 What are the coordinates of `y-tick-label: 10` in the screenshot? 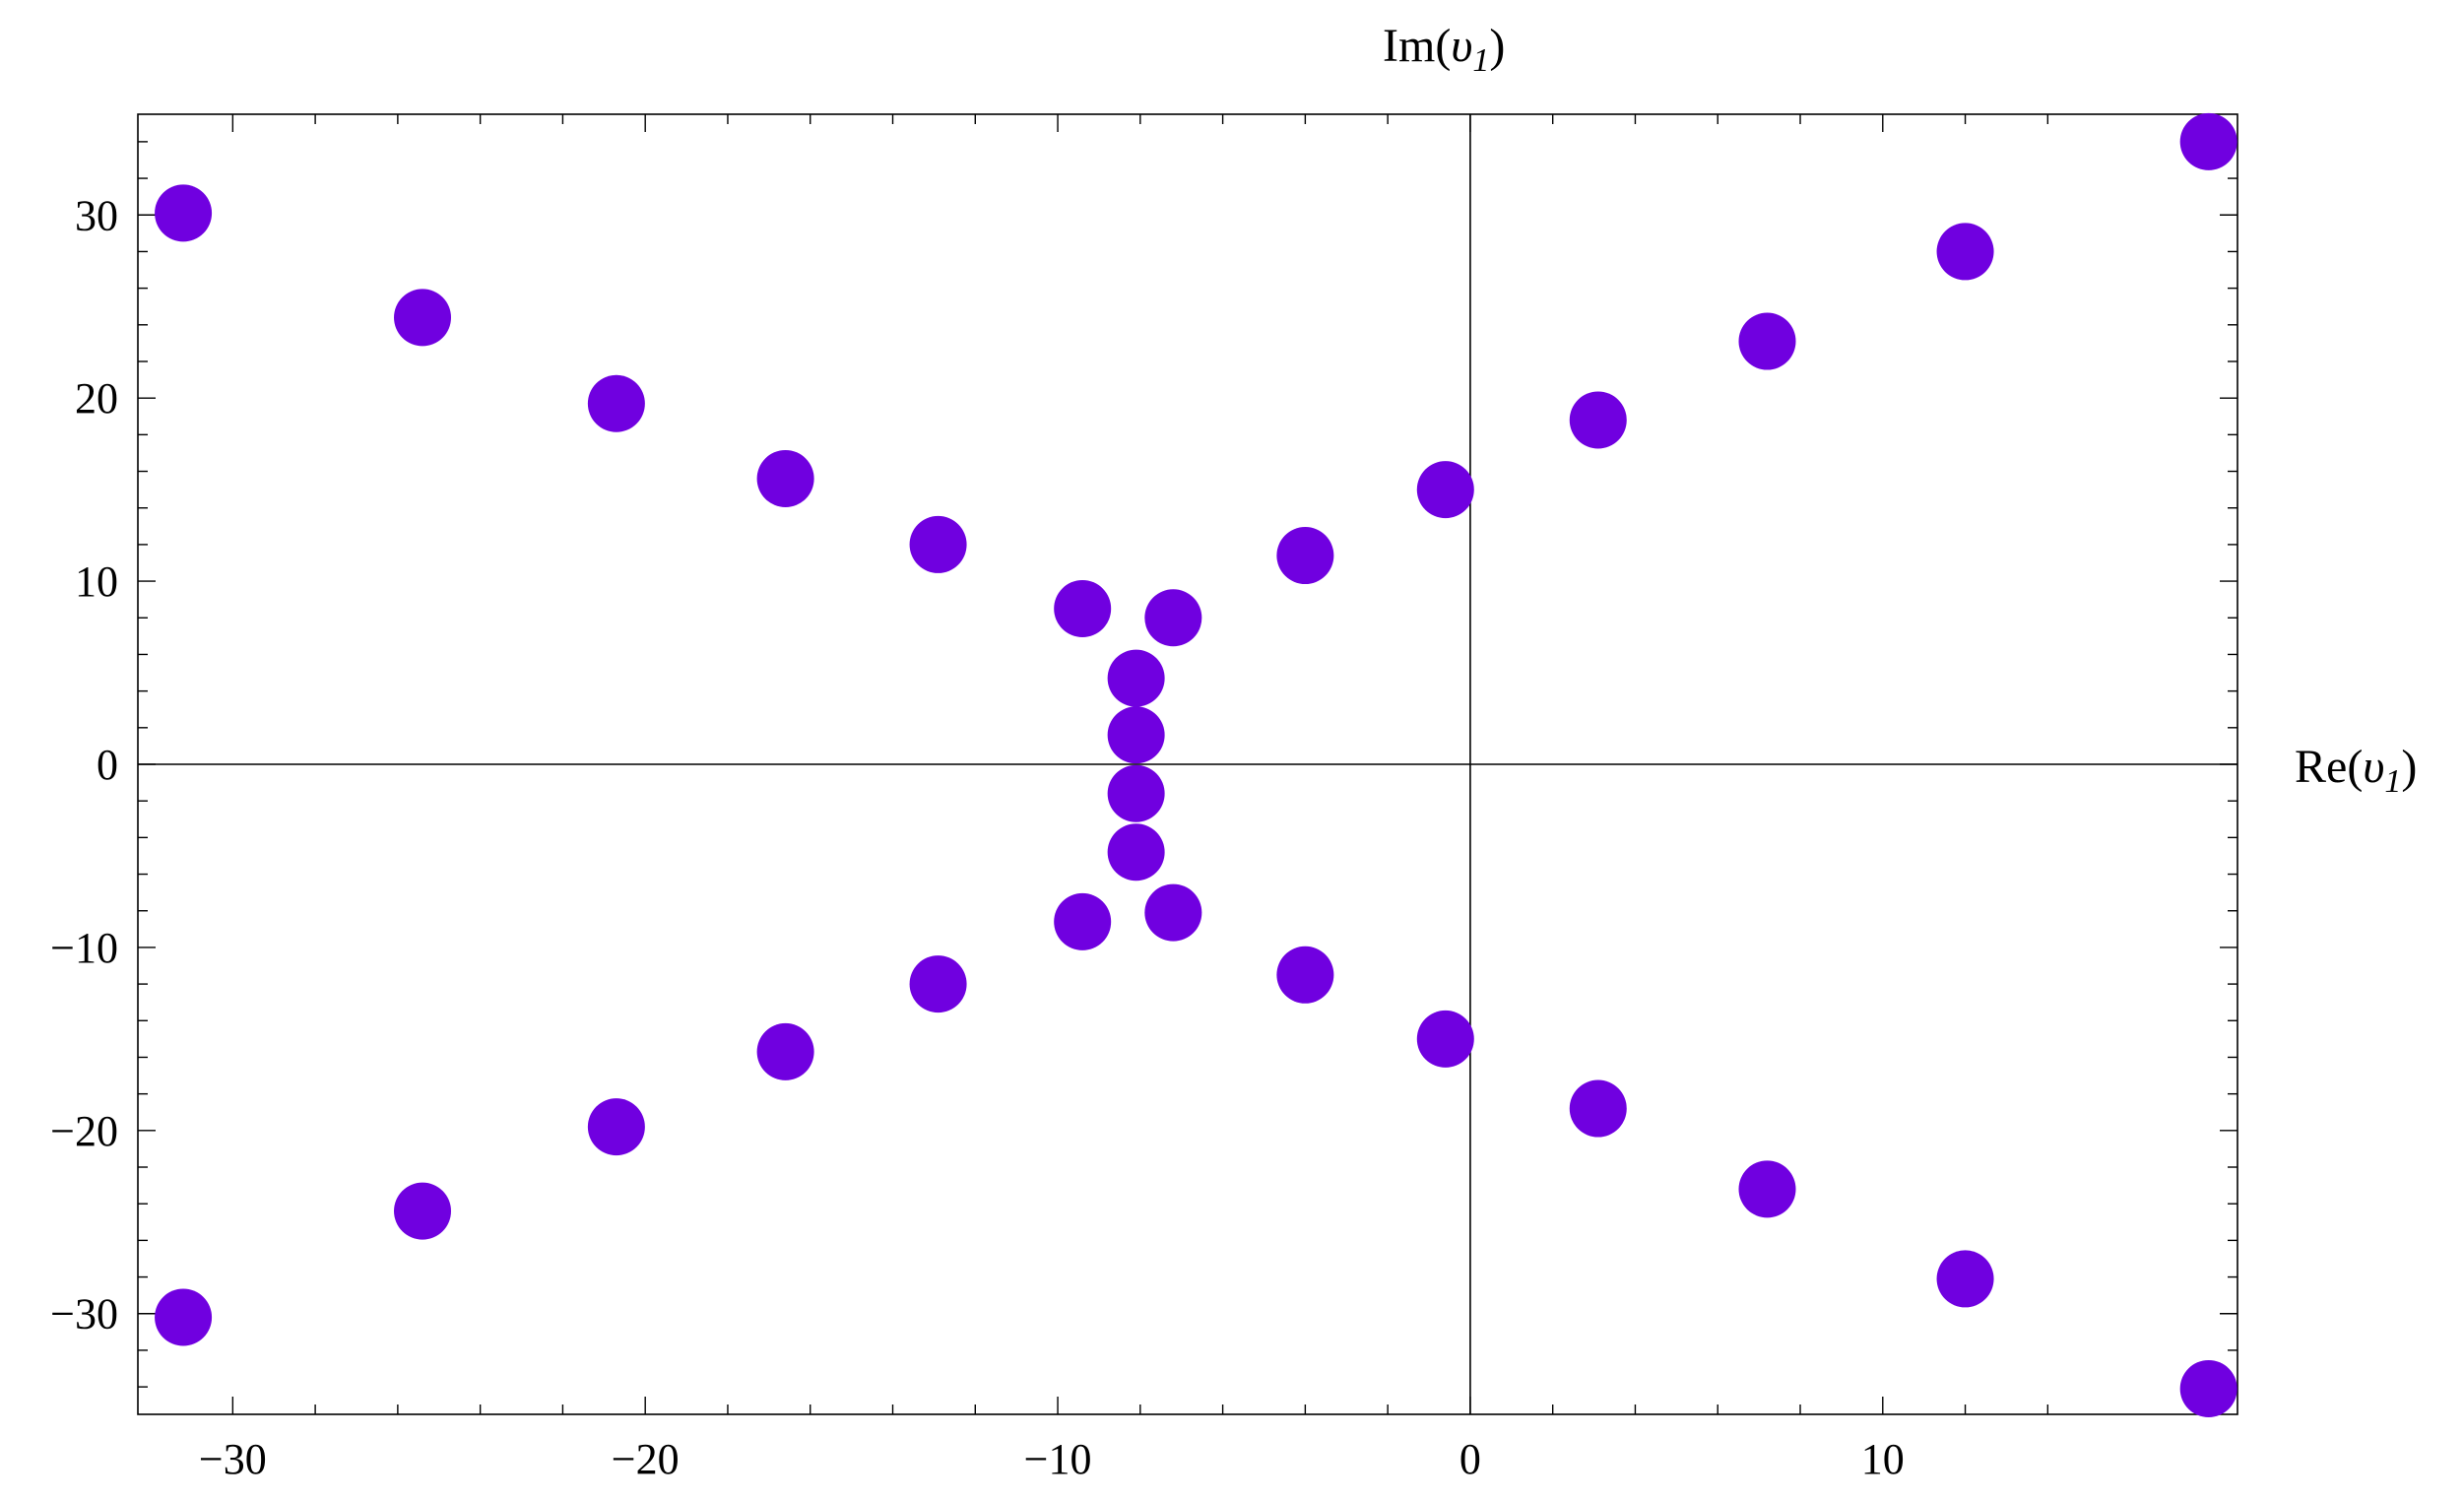 It's located at (96, 581).